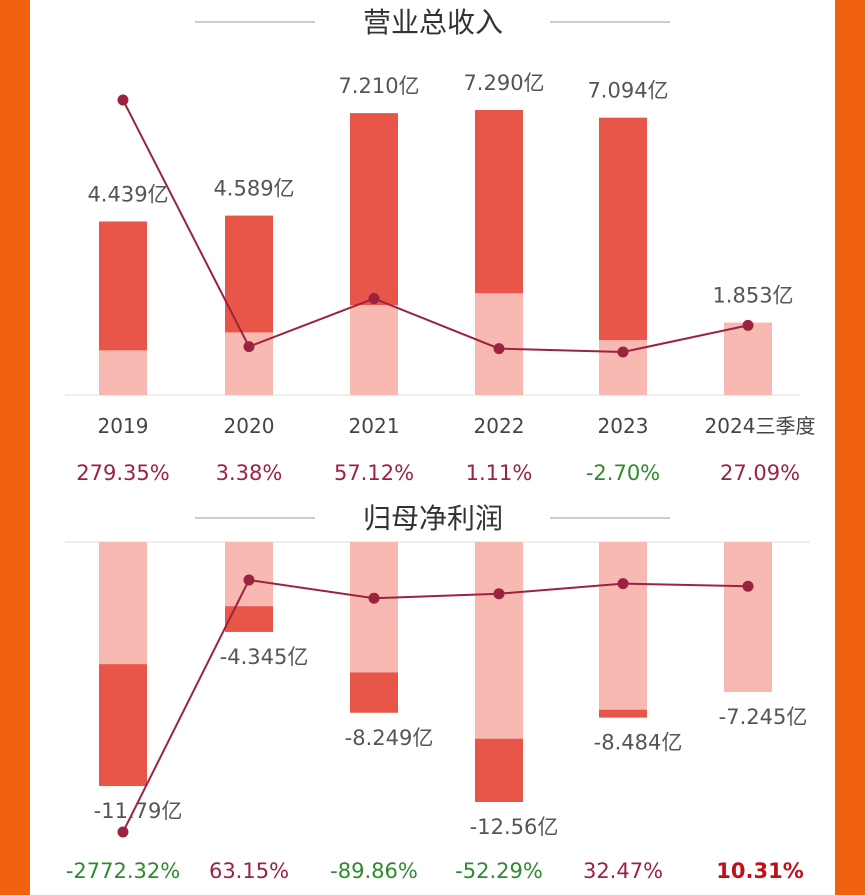 The width and height of the screenshot is (865, 895). Describe the element at coordinates (623, 871) in the screenshot. I see `profit-growth-label-5: 32.47%` at that location.